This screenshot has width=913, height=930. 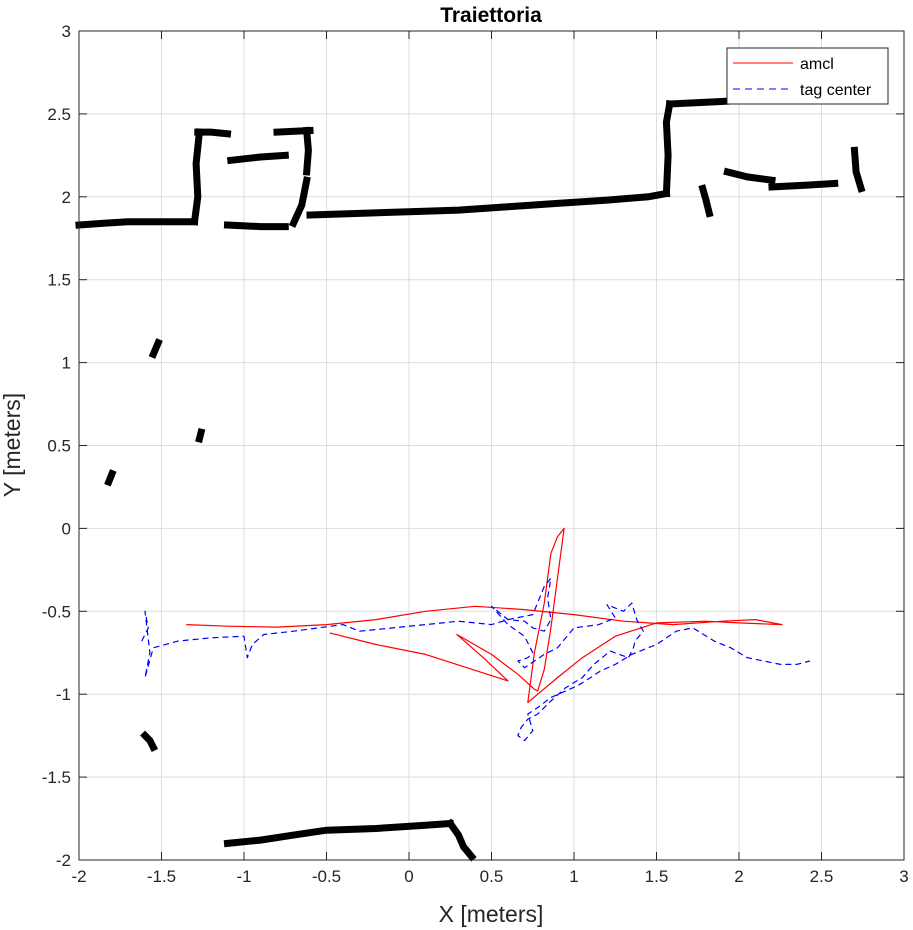 What do you see at coordinates (12, 445) in the screenshot?
I see `y-axis-label: Y [meters]` at bounding box center [12, 445].